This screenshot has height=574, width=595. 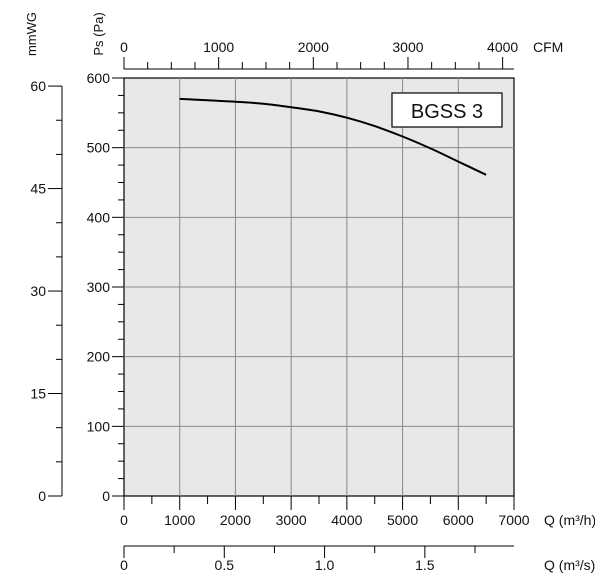 I want to click on y-tick-label: 400, so click(x=99, y=217).